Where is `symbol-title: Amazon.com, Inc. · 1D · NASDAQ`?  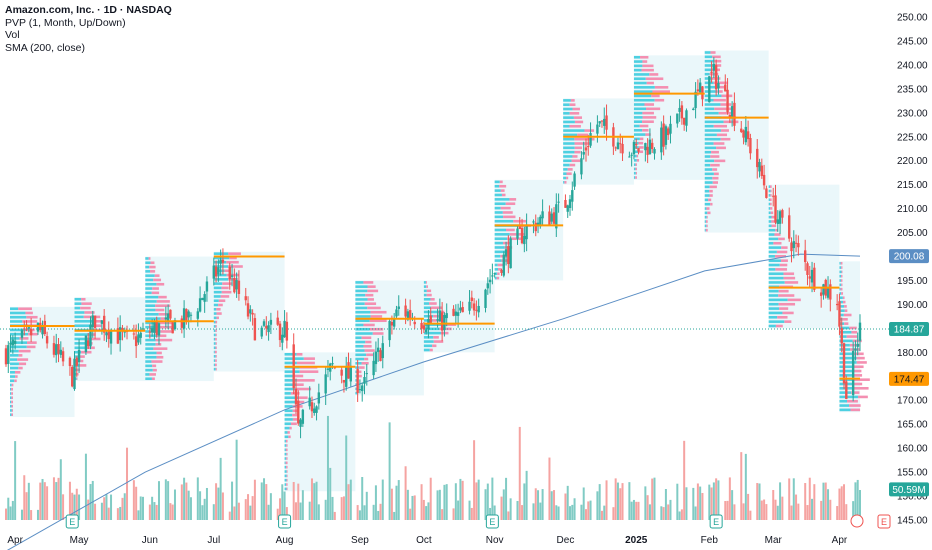 symbol-title: Amazon.com, Inc. · 1D · NASDAQ is located at coordinates (88, 10).